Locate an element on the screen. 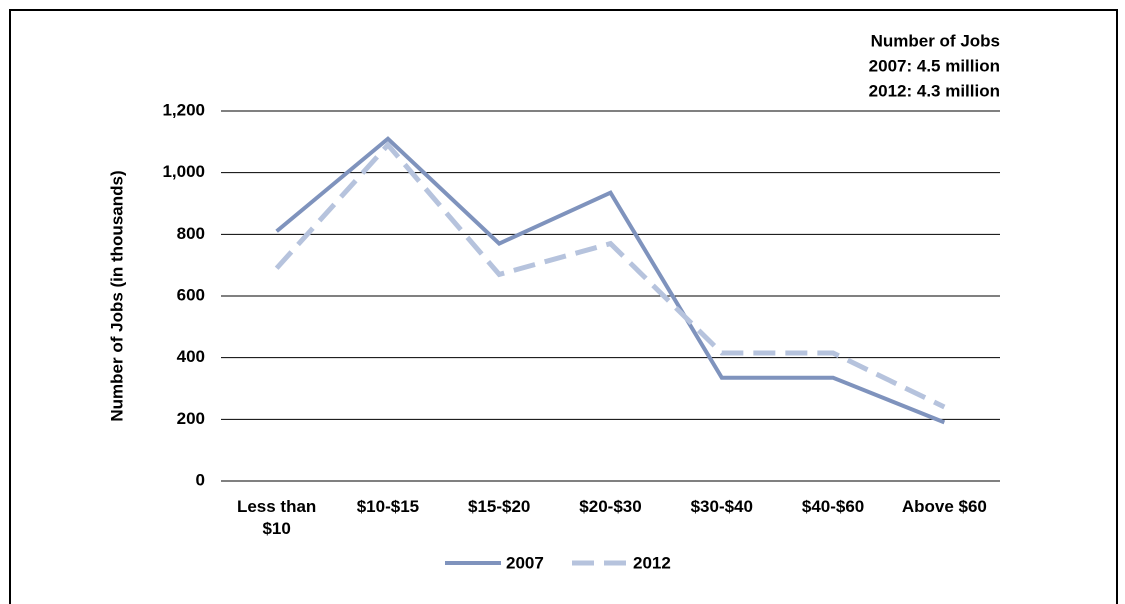 Image resolution: width=1125 pixels, height=604 pixels. legend-label: 2007 is located at coordinates (525, 562).